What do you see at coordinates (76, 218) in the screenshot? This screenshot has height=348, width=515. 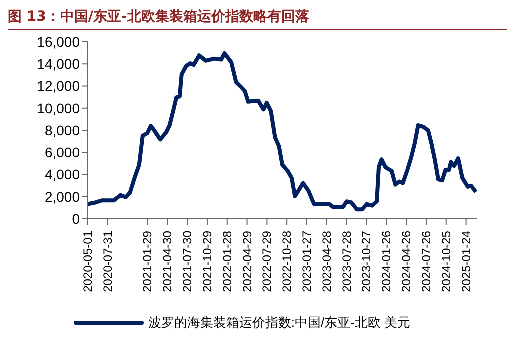 I see `y-tick-label: 0` at bounding box center [76, 218].